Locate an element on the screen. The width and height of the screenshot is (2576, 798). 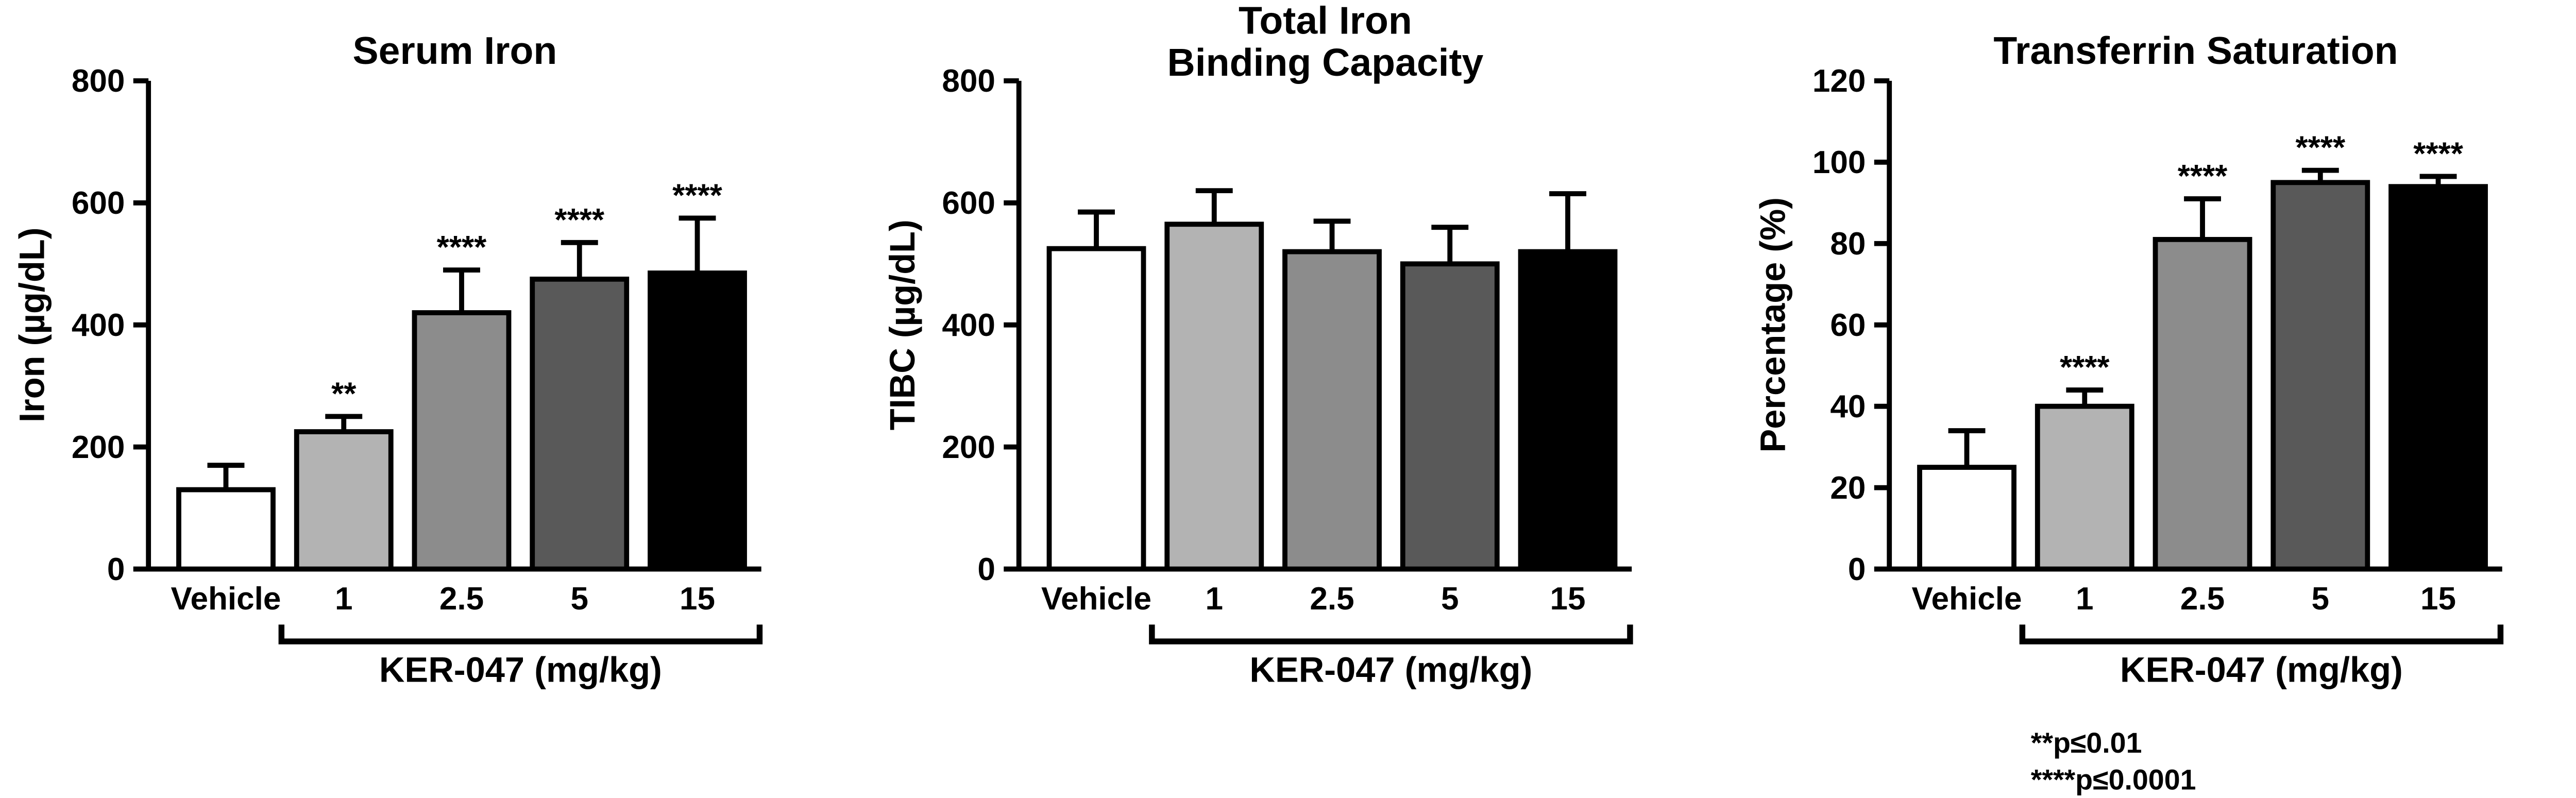
y-axis-title: Percentage (%) is located at coordinates (1773, 325).